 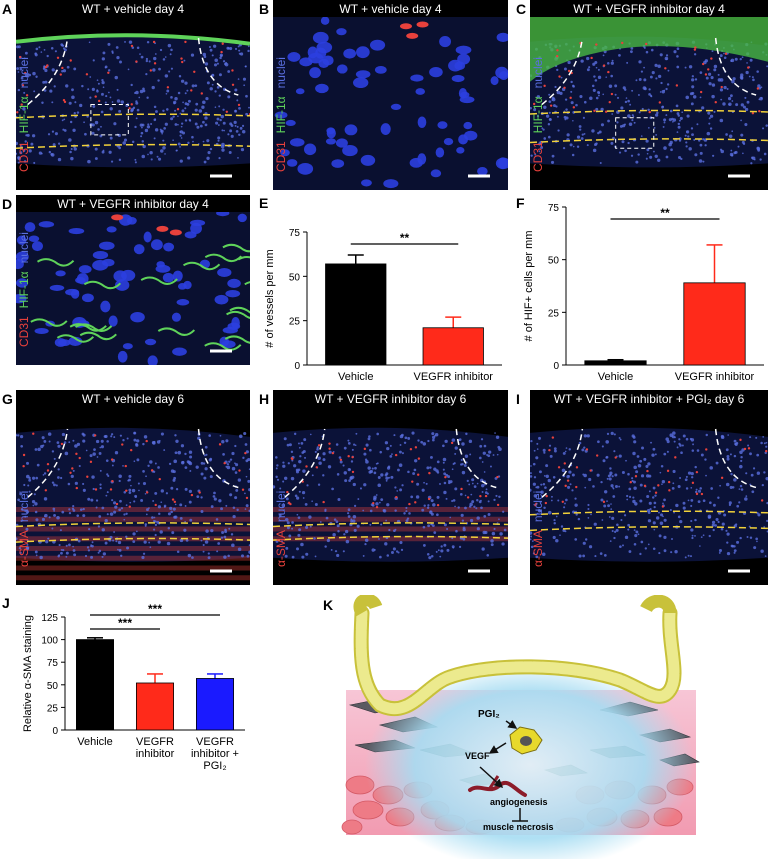 What do you see at coordinates (133, 529) in the screenshot?
I see `muscle-band` at bounding box center [133, 529].